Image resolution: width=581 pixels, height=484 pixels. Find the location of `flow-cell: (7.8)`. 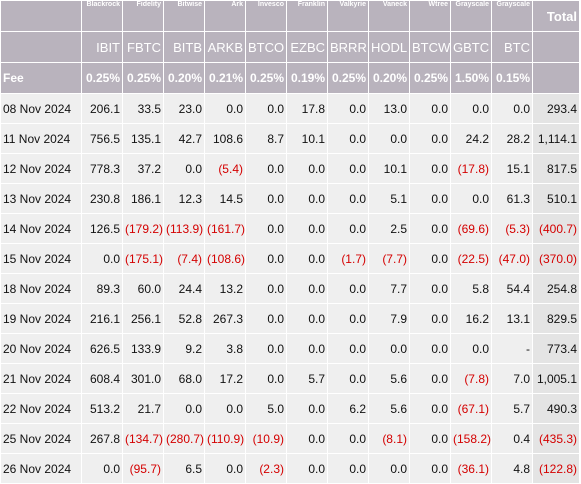

flow-cell: (7.8) is located at coordinates (471, 378).